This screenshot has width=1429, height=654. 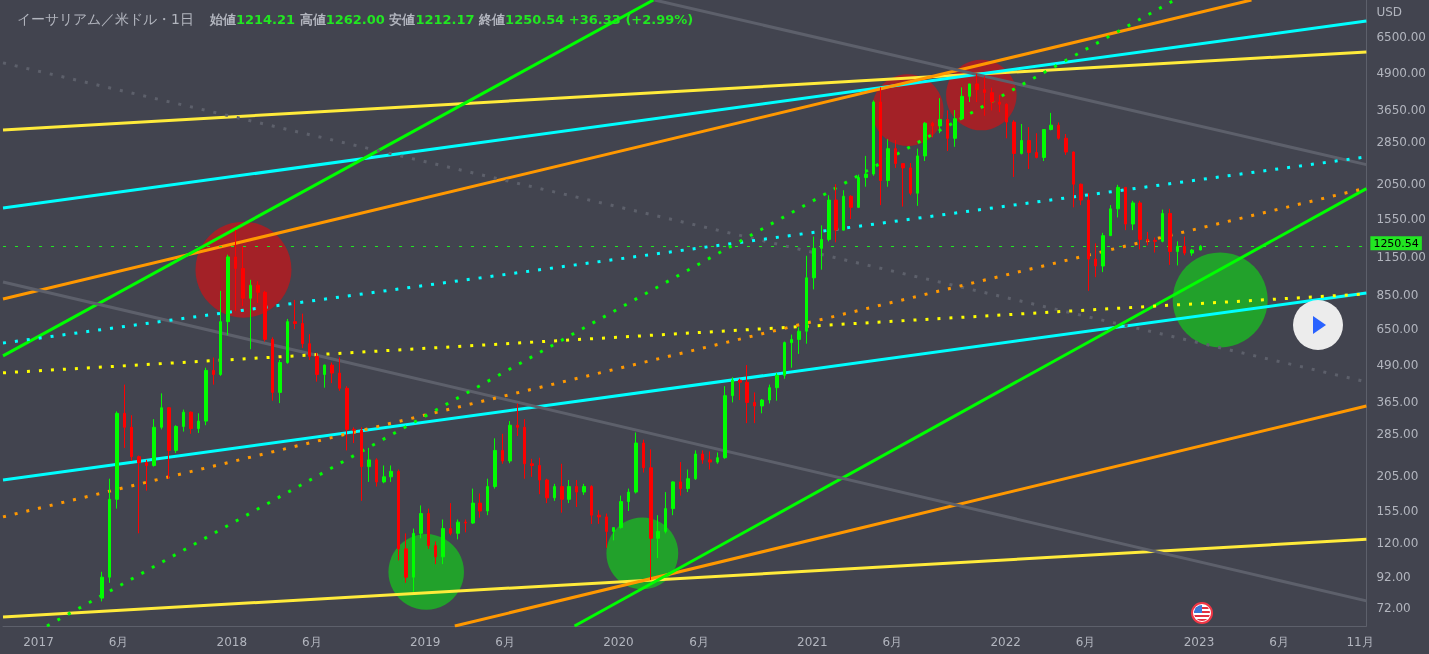 What do you see at coordinates (1397, 402) in the screenshot?
I see `y-tick-label: 365.00` at bounding box center [1397, 402].